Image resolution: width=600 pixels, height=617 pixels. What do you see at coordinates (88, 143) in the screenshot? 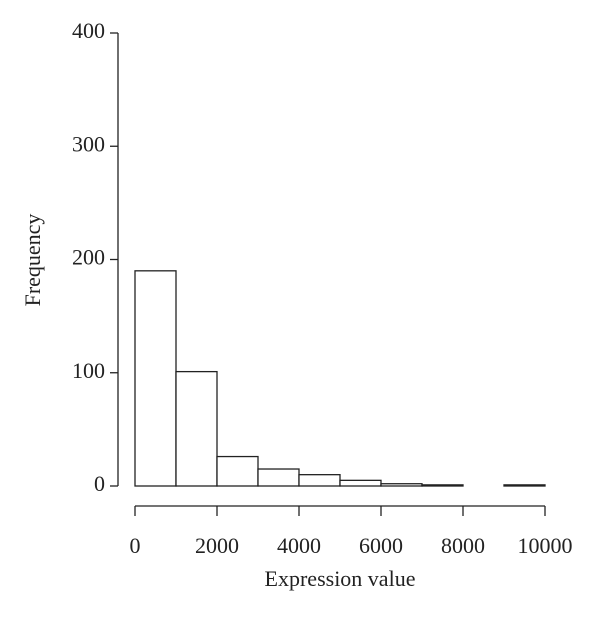
I see `y-tick-label: 300` at bounding box center [88, 143].